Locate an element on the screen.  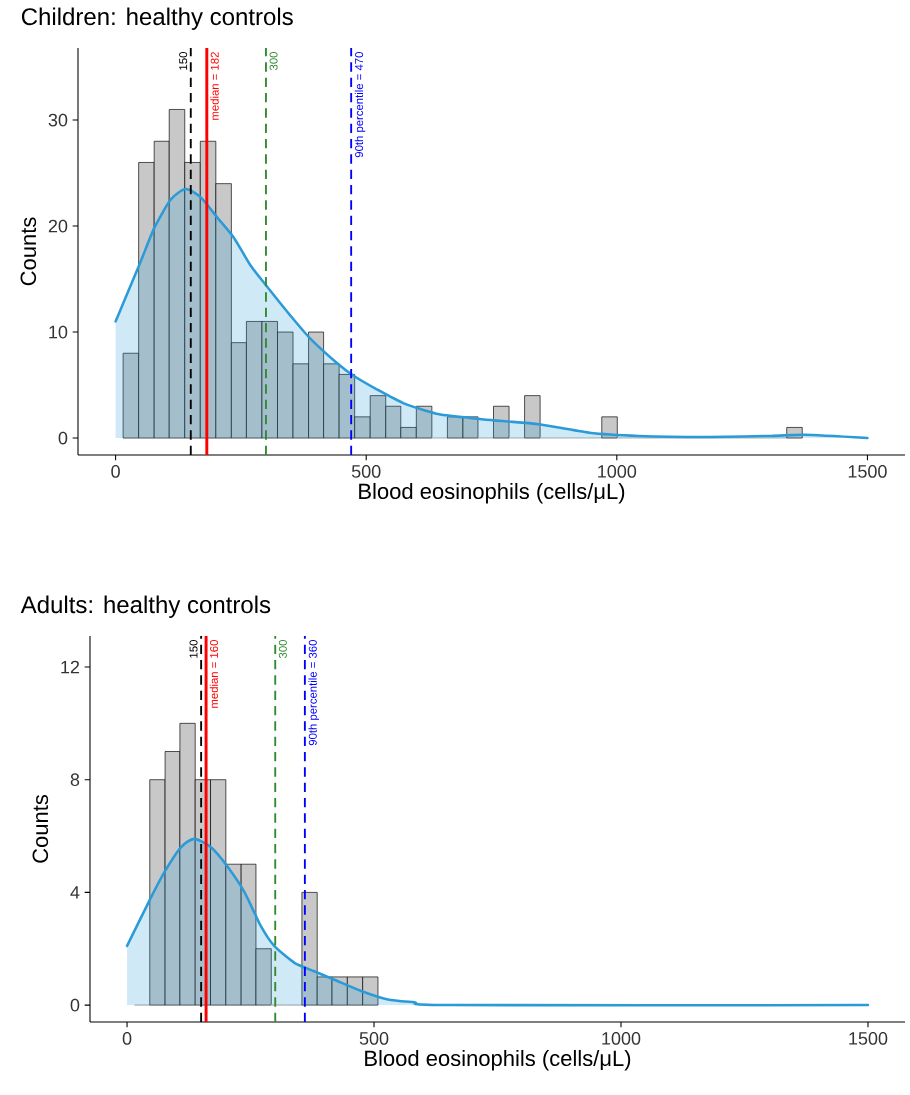
y-tick-label: 10 is located at coordinates (58, 332).